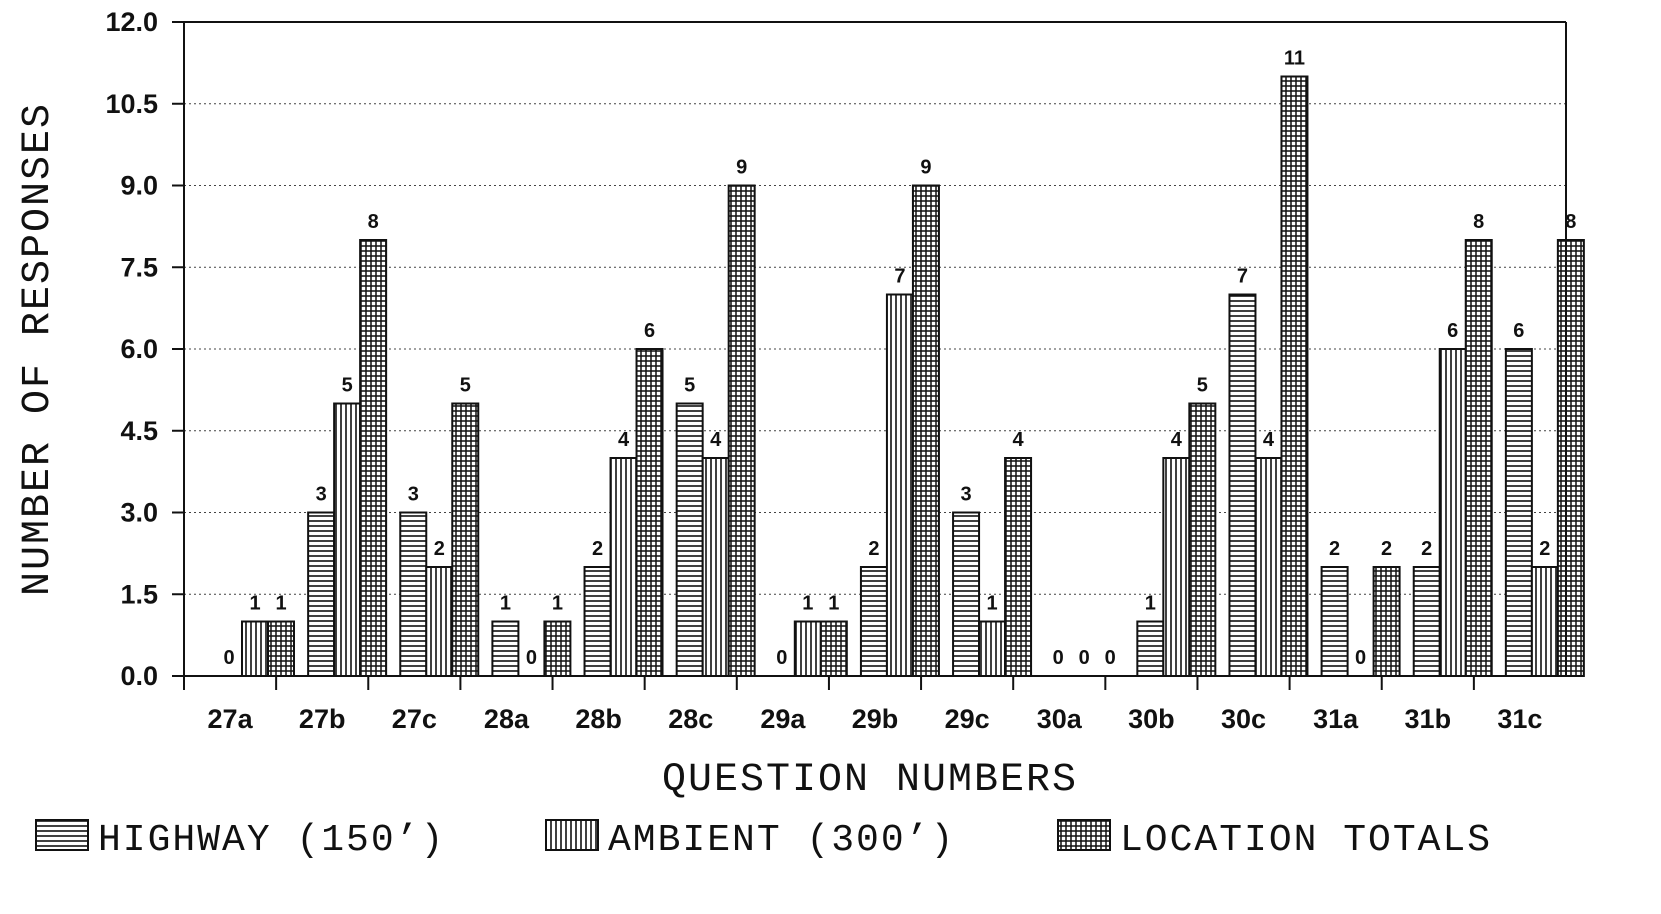  I want to click on x-tick-label: 28c, so click(690, 719).